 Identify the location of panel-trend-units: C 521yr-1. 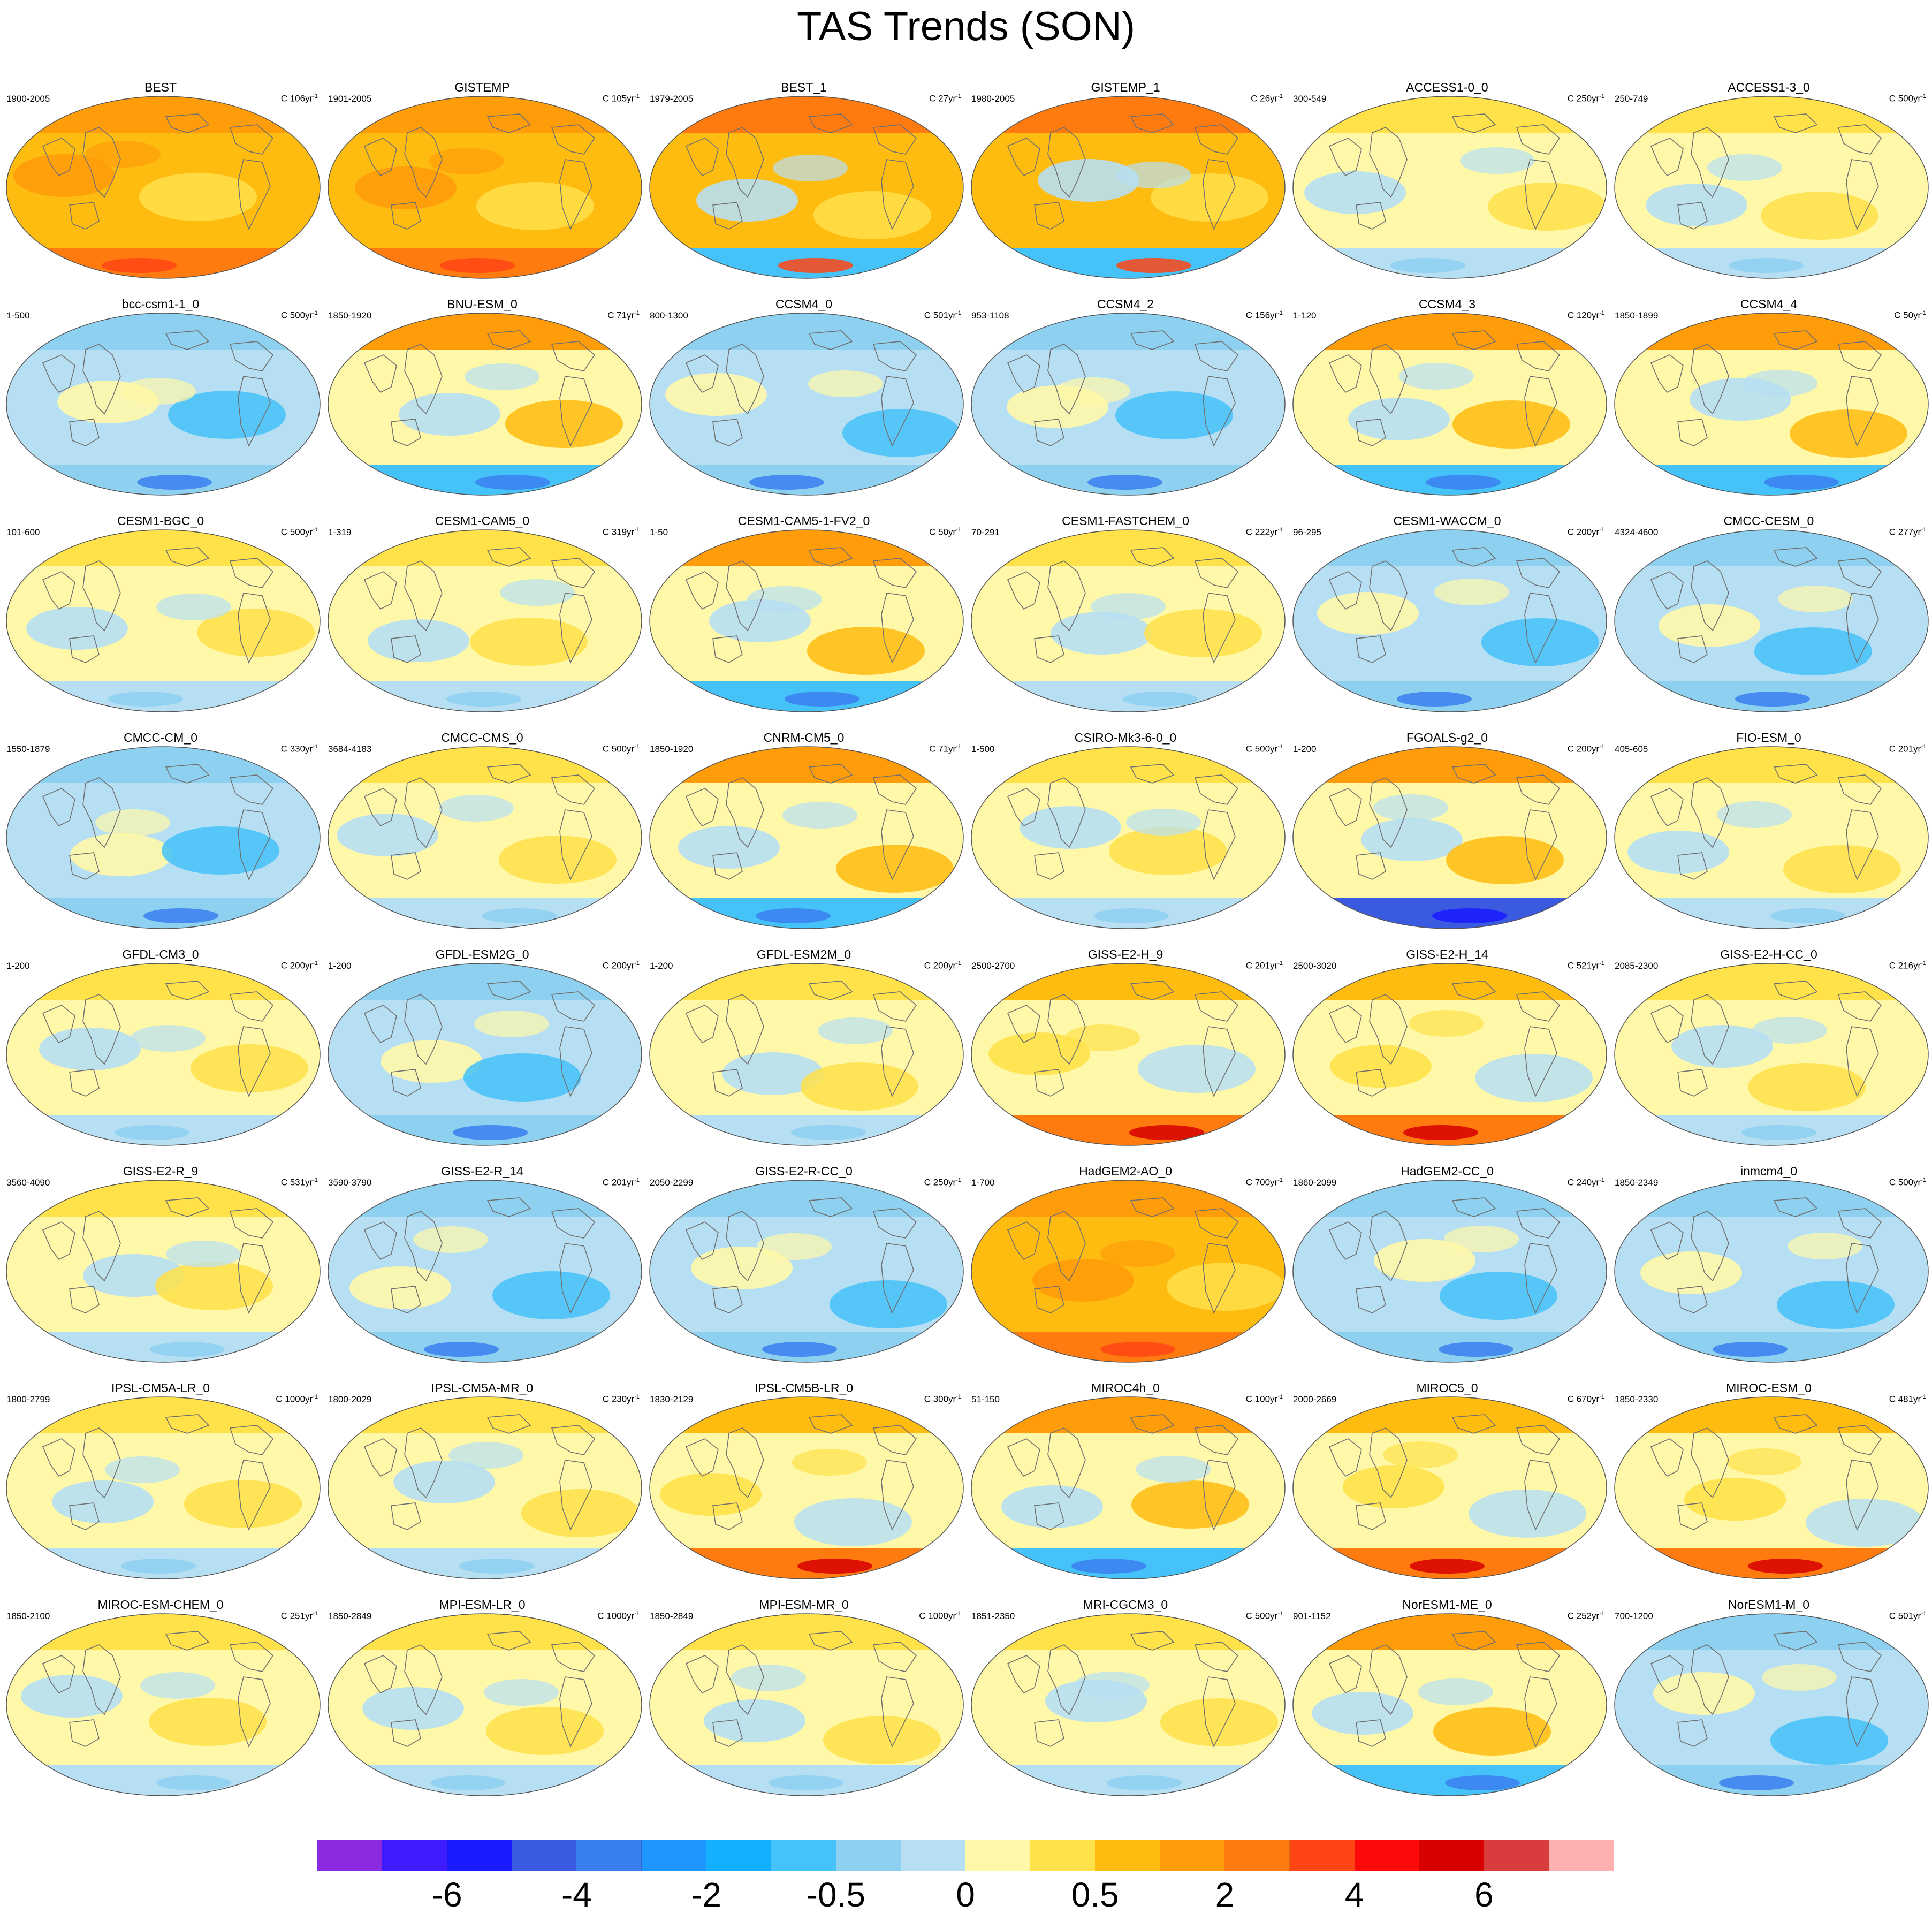
(1586, 964).